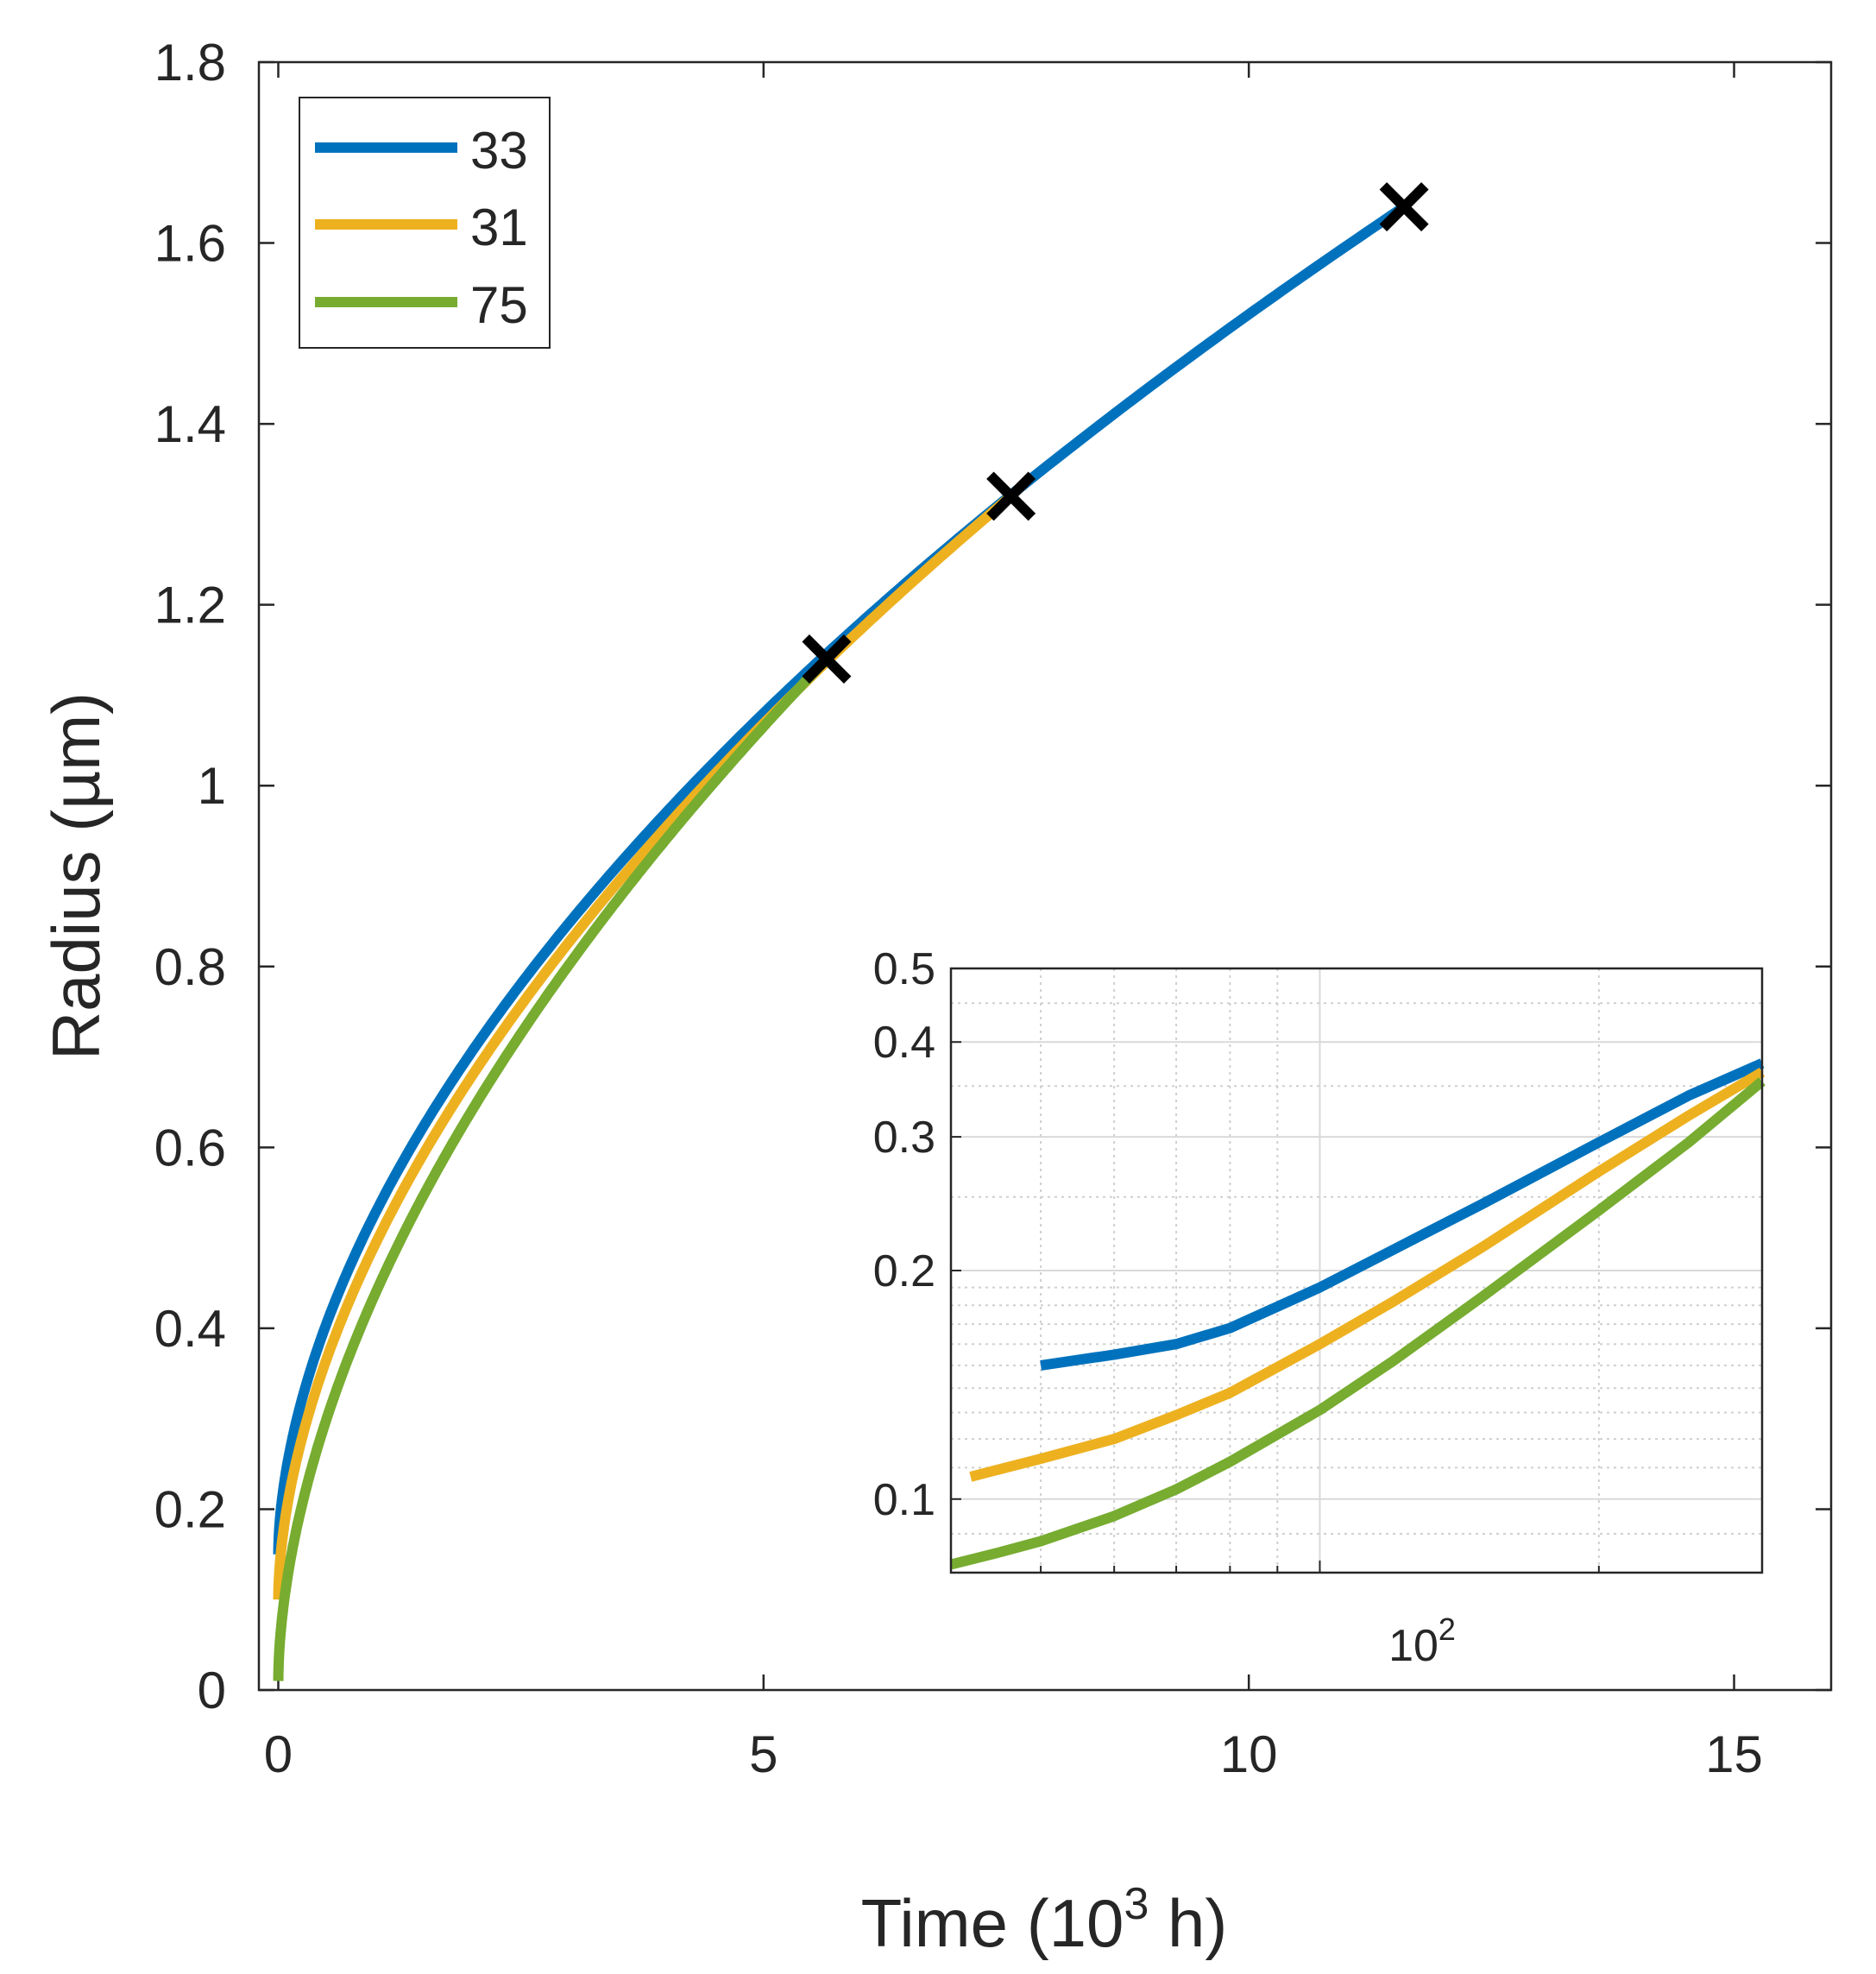  Describe the element at coordinates (212, 1690) in the screenshot. I see `y-tick-label: 0` at that location.